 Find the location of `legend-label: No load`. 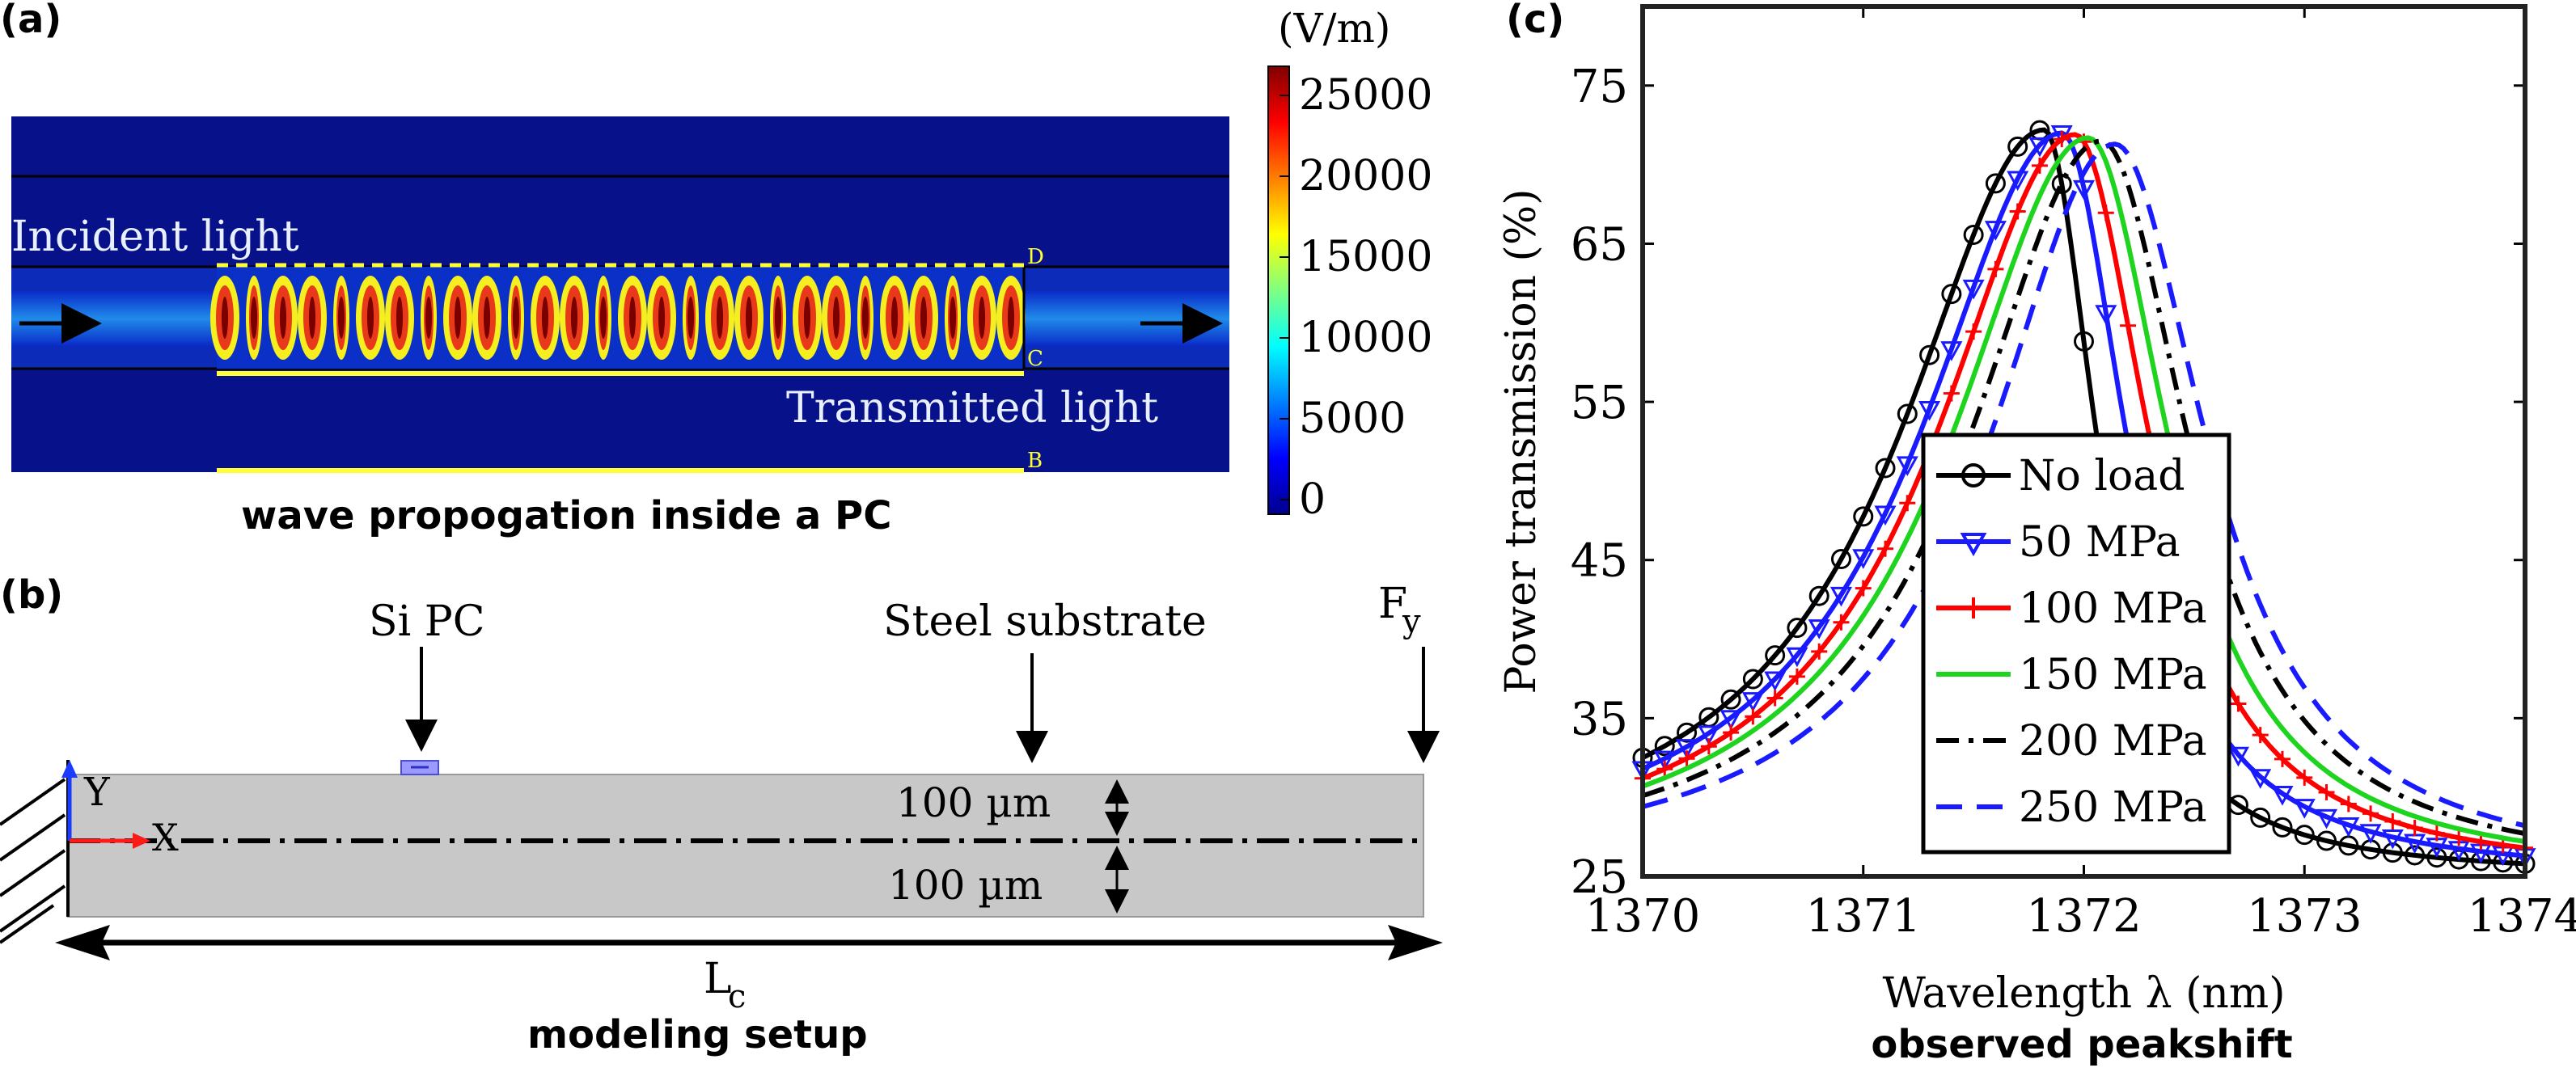

legend-label: No load is located at coordinates (2102, 476).